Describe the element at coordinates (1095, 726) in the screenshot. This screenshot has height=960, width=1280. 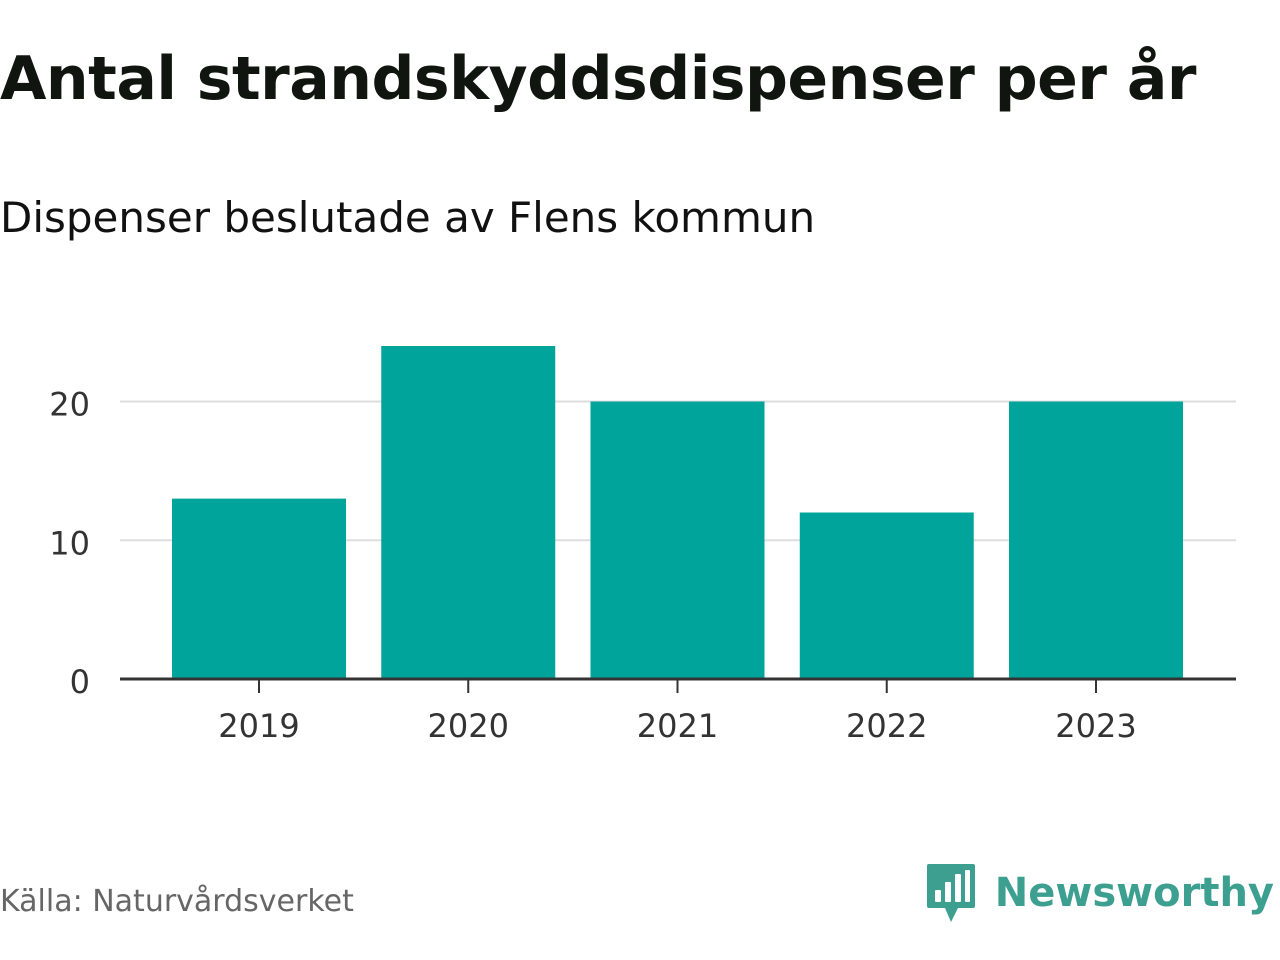
I see `x-tick-label-2023: 2023` at that location.